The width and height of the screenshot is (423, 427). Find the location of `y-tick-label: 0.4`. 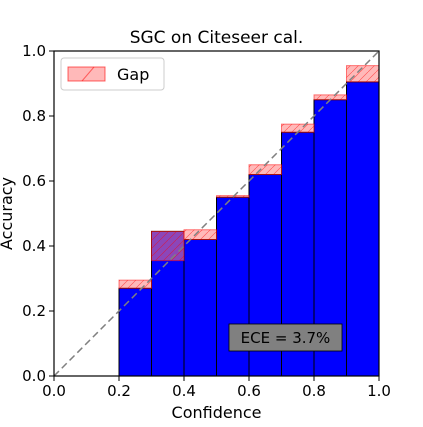

y-tick-label: 0.4 is located at coordinates (34, 246).